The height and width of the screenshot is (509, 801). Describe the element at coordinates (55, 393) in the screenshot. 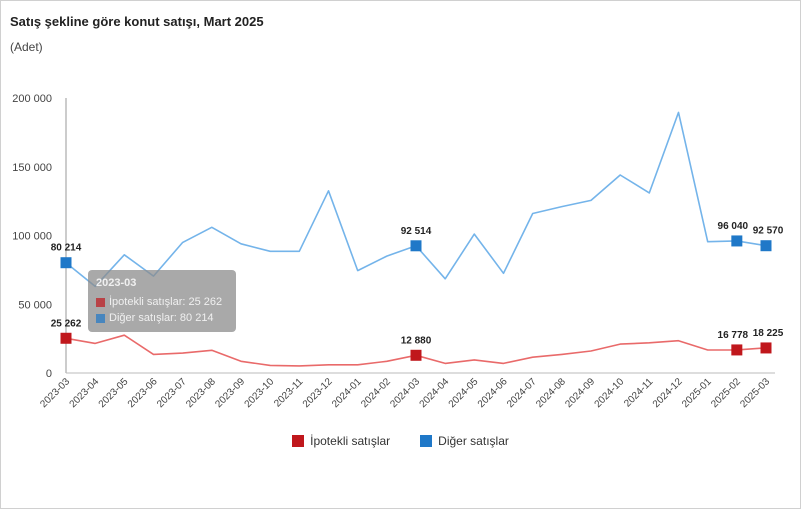

I see `x-tick-label: 2023-03` at that location.